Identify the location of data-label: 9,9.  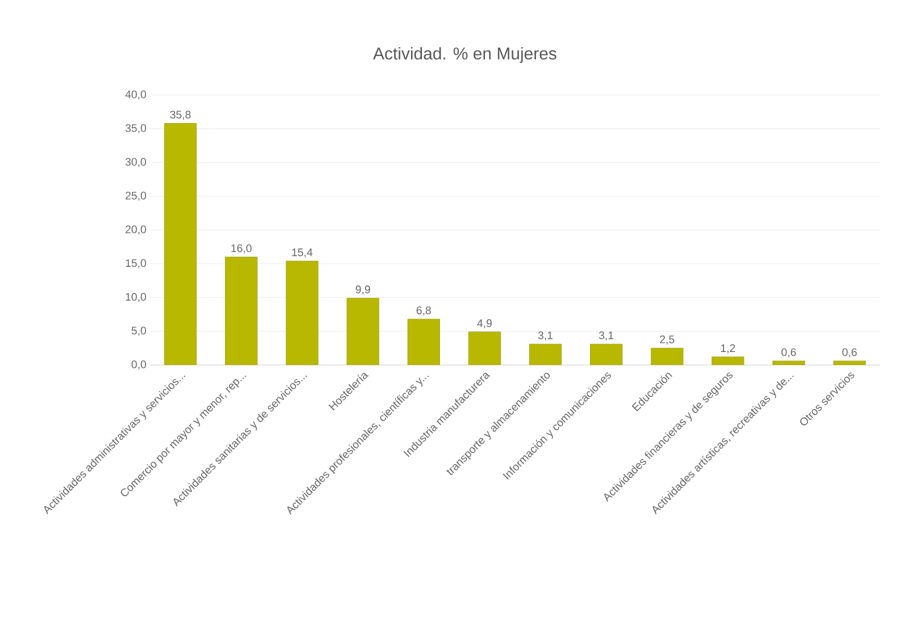
(363, 290).